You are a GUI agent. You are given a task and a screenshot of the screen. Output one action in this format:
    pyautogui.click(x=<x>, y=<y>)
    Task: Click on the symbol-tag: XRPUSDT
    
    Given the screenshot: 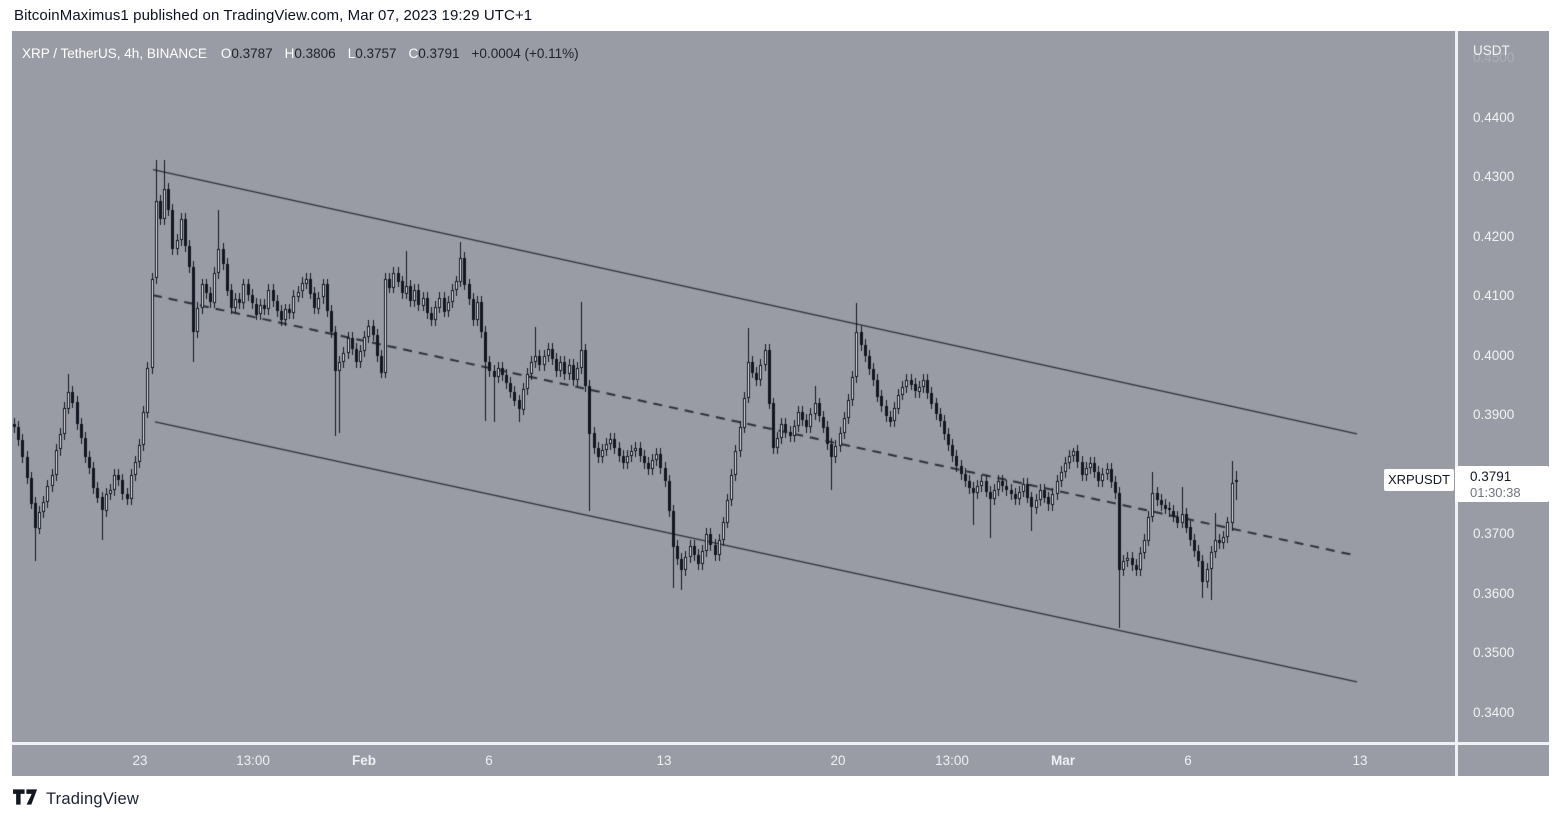 What is the action you would take?
    pyautogui.click(x=1419, y=480)
    